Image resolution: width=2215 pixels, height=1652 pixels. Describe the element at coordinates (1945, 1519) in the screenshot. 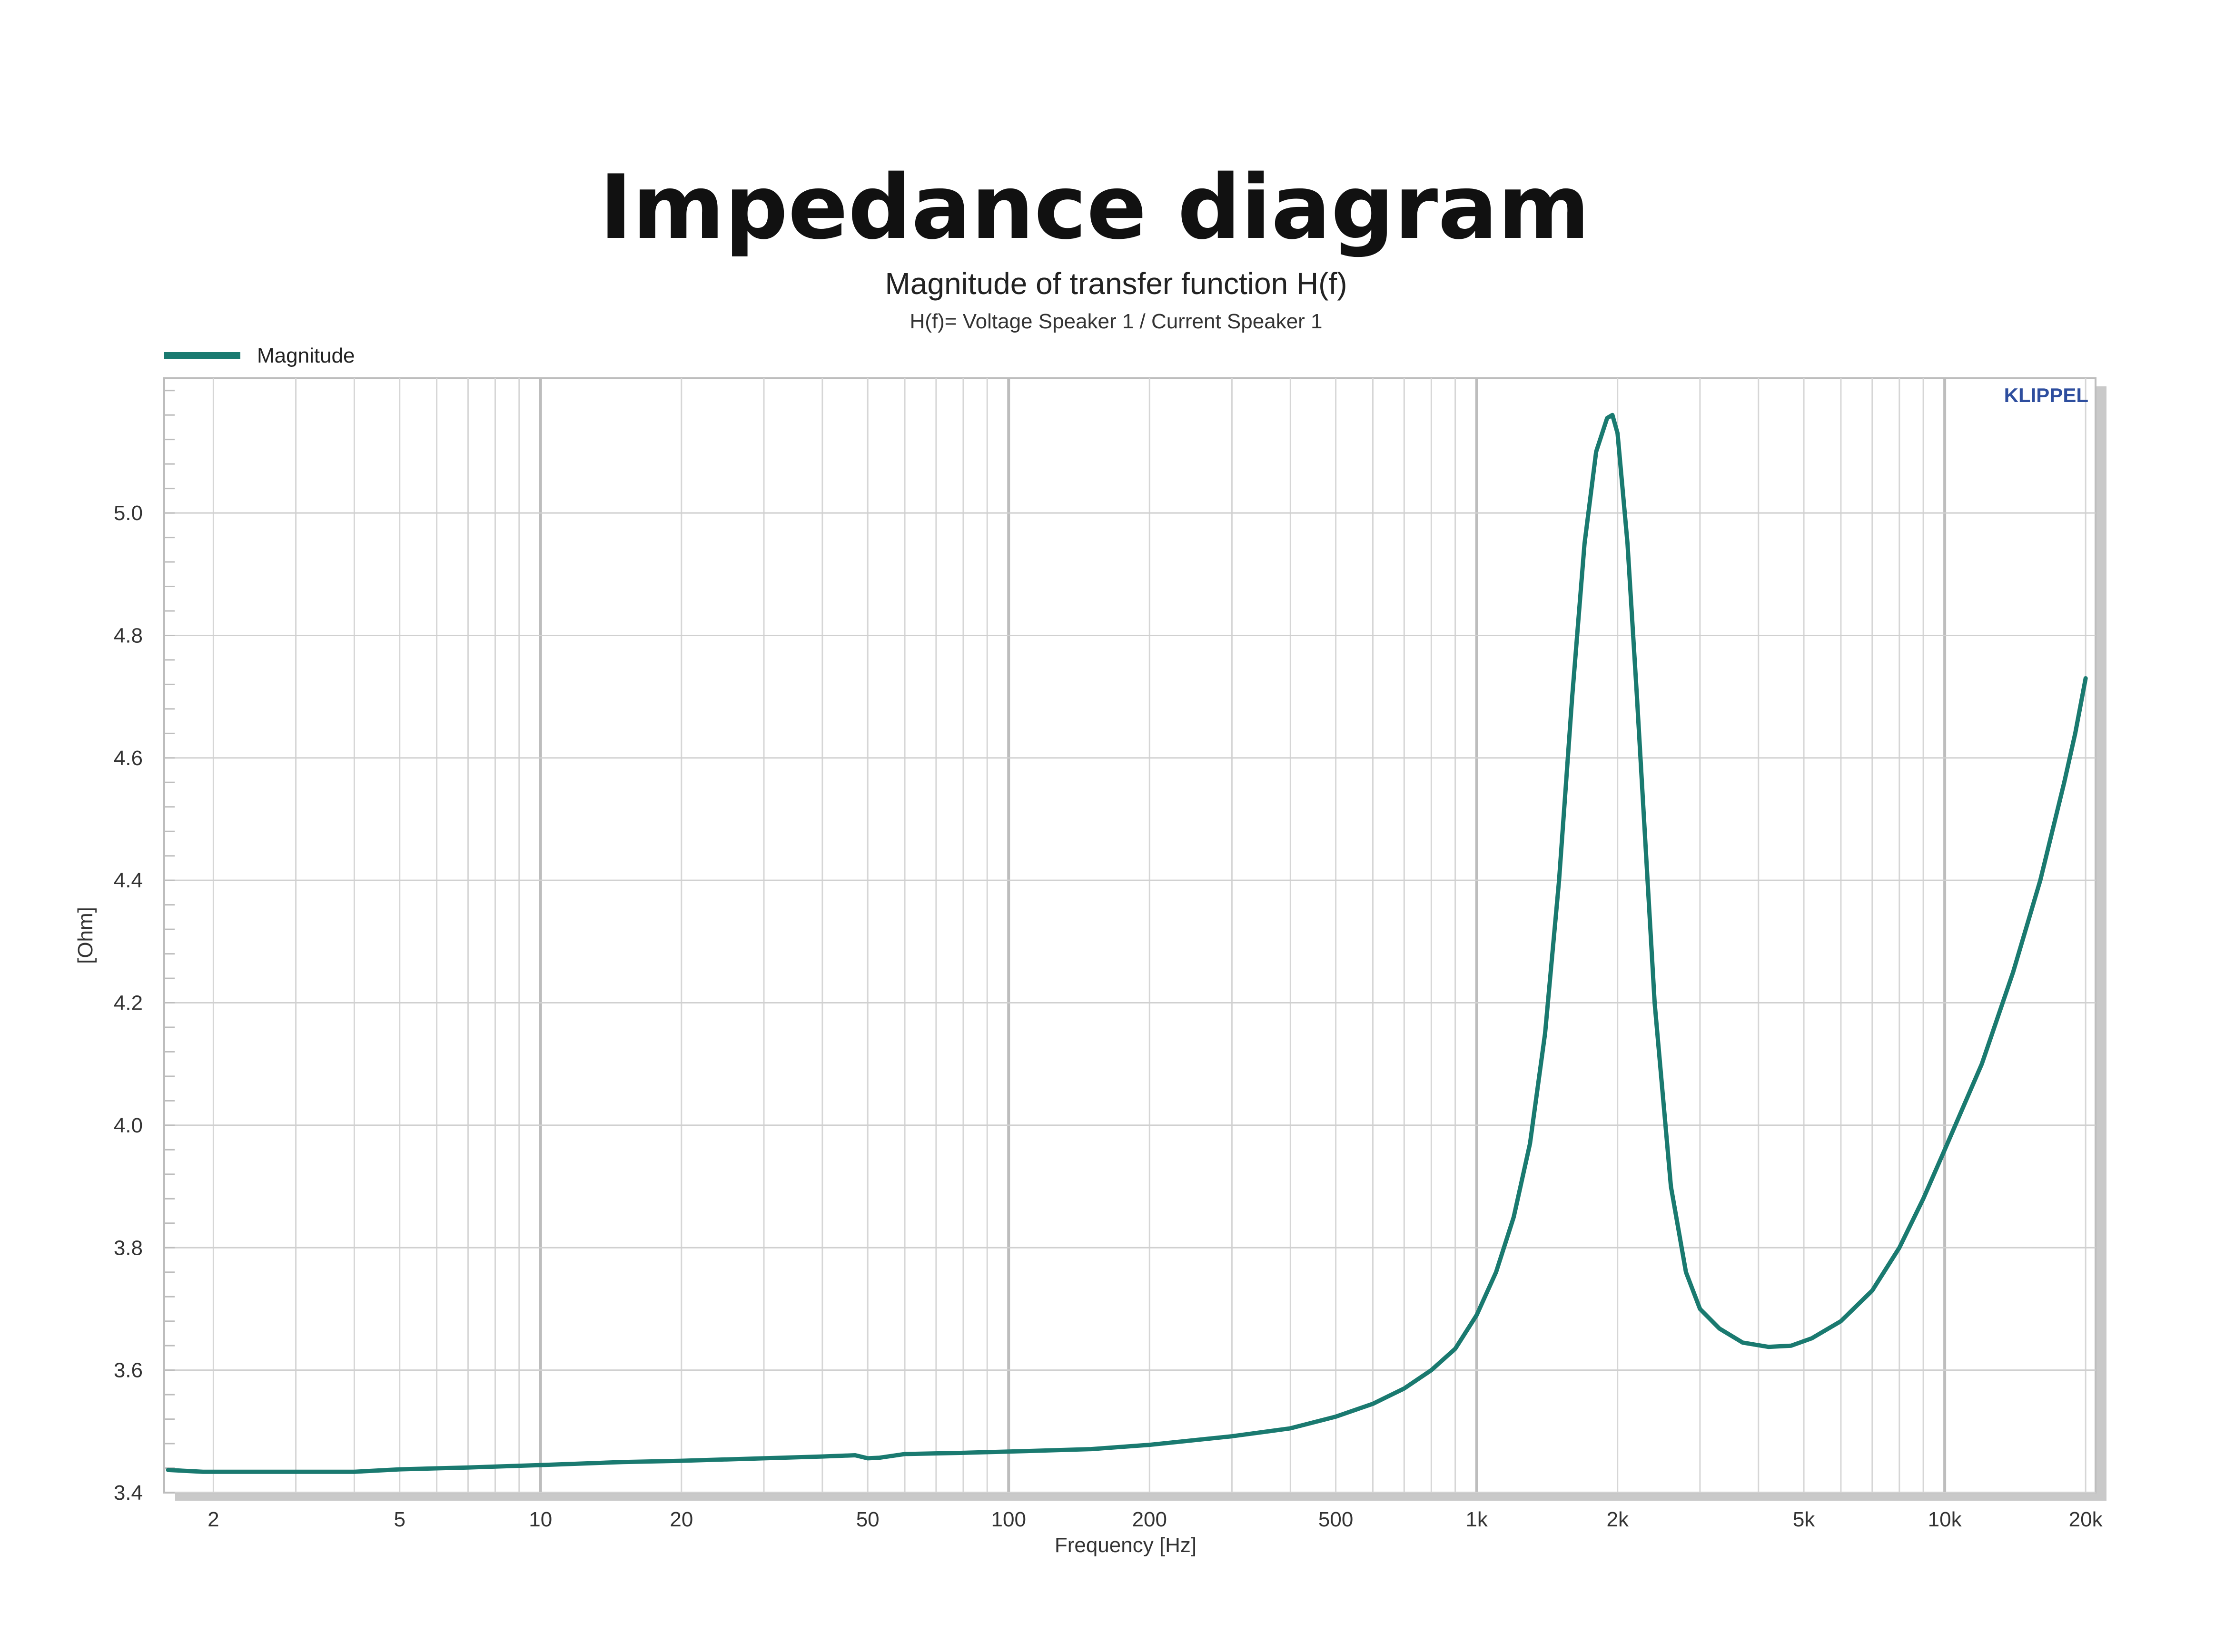

I see `x-tick-label: 10k` at that location.